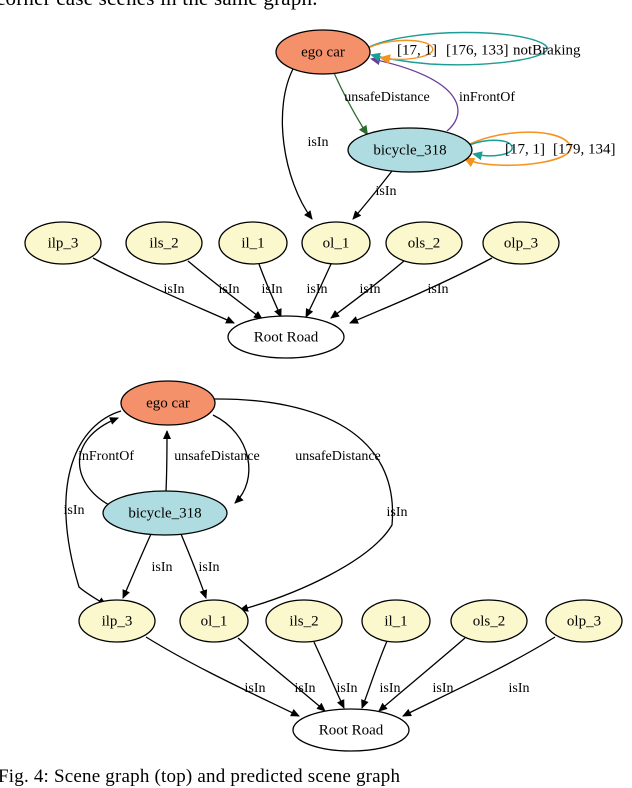  What do you see at coordinates (194, 566) in the screenshot?
I see `edge-bicycle-isin-ol1` at bounding box center [194, 566].